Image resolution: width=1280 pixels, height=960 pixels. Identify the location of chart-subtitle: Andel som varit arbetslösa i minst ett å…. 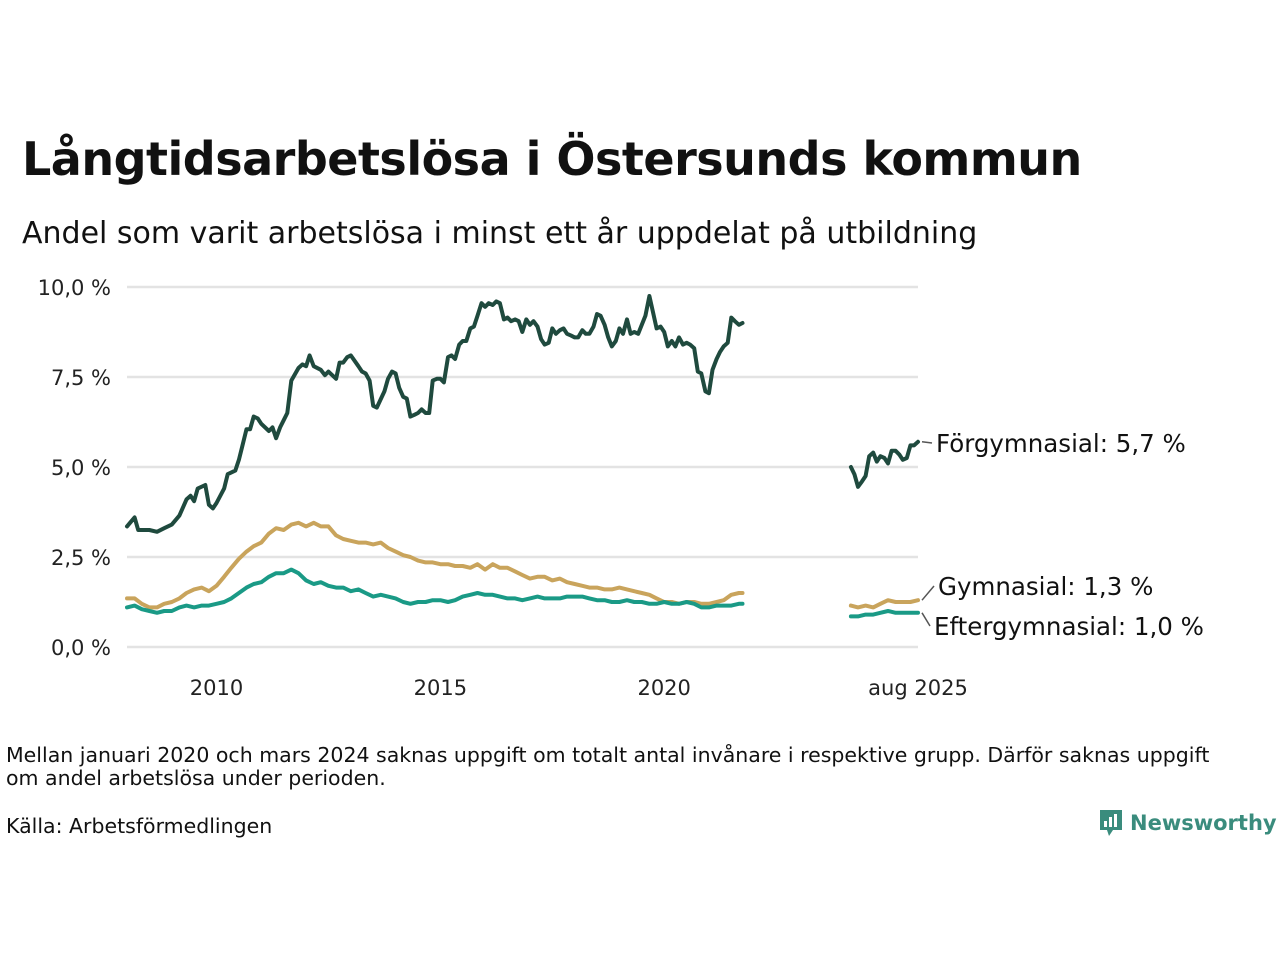
(500, 233).